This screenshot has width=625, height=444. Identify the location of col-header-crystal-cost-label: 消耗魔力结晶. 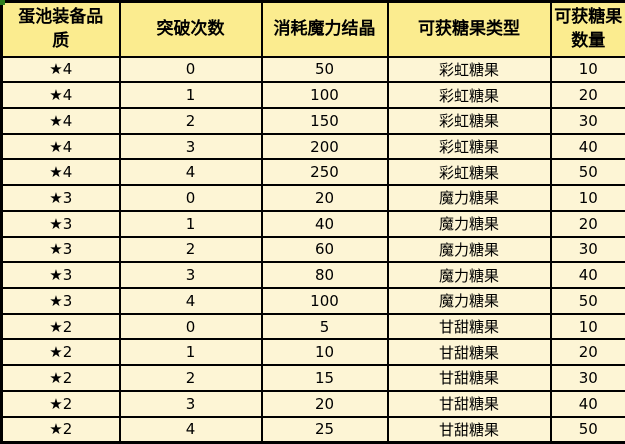
(324, 29).